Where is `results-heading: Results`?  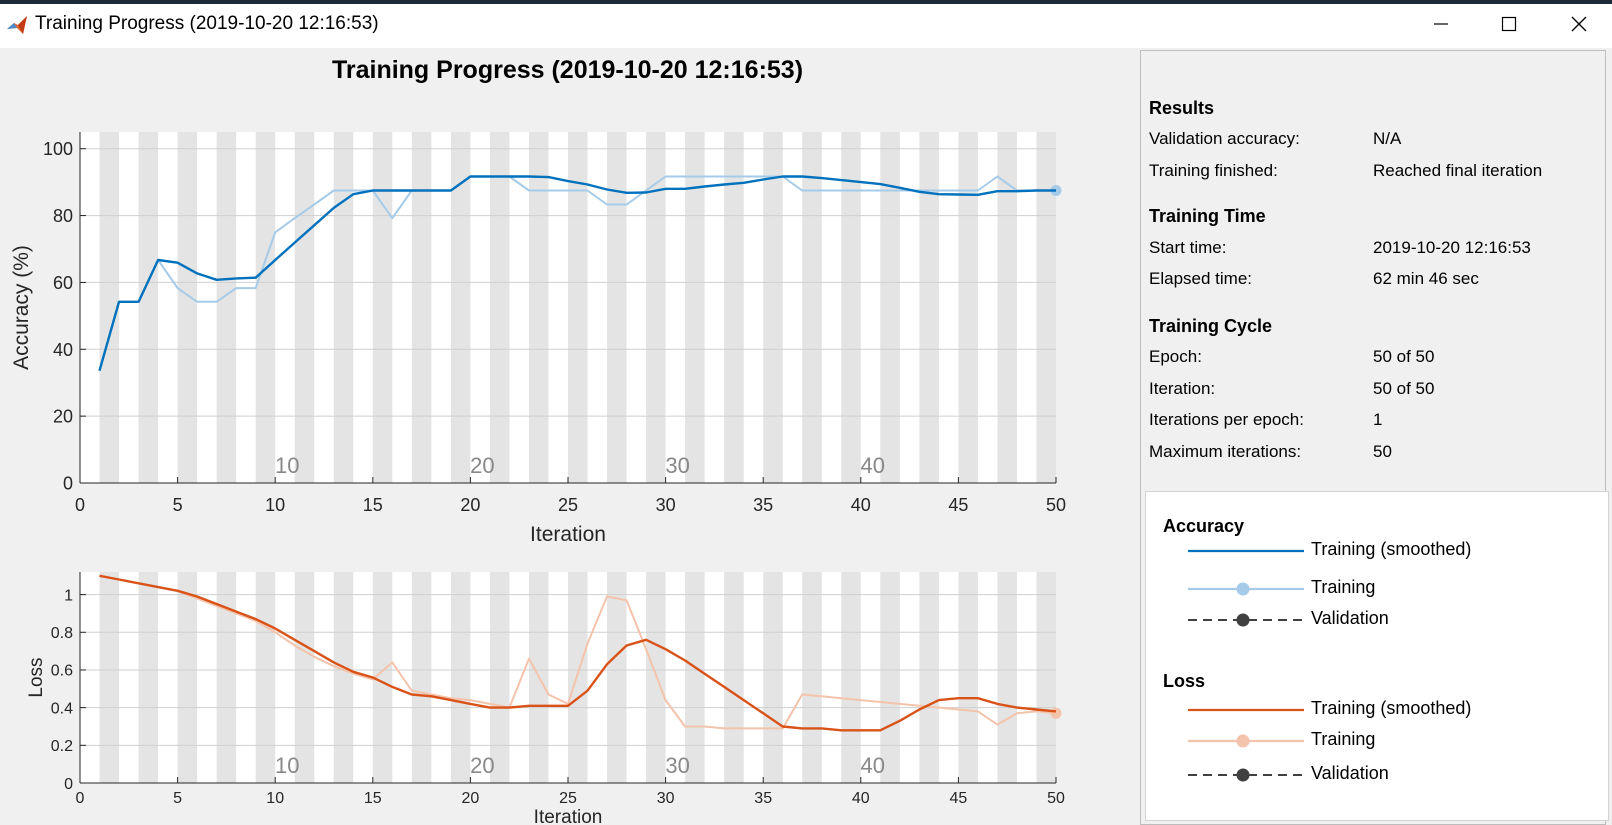 results-heading: Results is located at coordinates (1182, 108).